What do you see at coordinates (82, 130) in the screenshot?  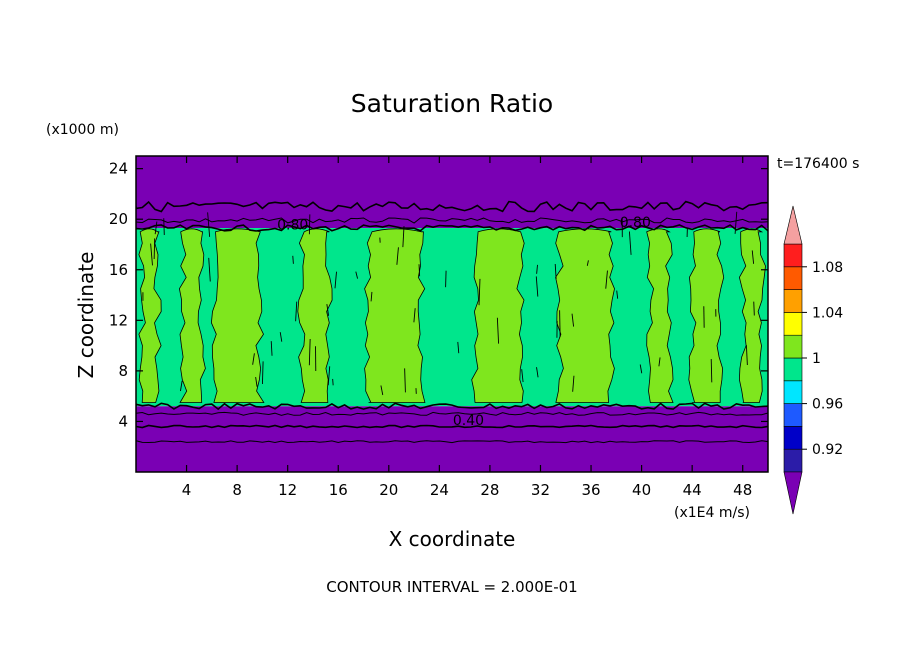 I see `y-unit-label: (x1000 m)` at bounding box center [82, 130].